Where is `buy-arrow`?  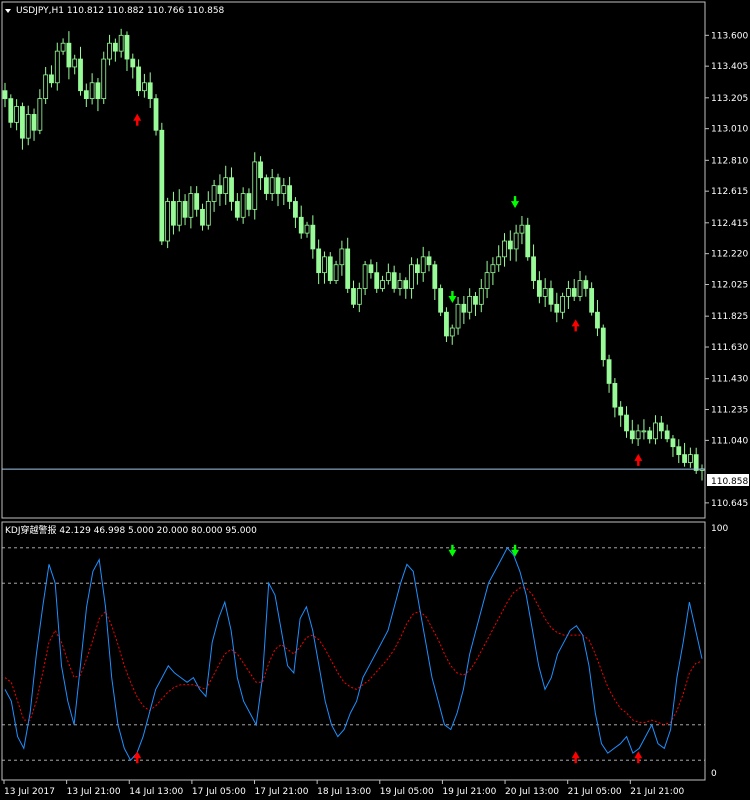
buy-arrow is located at coordinates (638, 457).